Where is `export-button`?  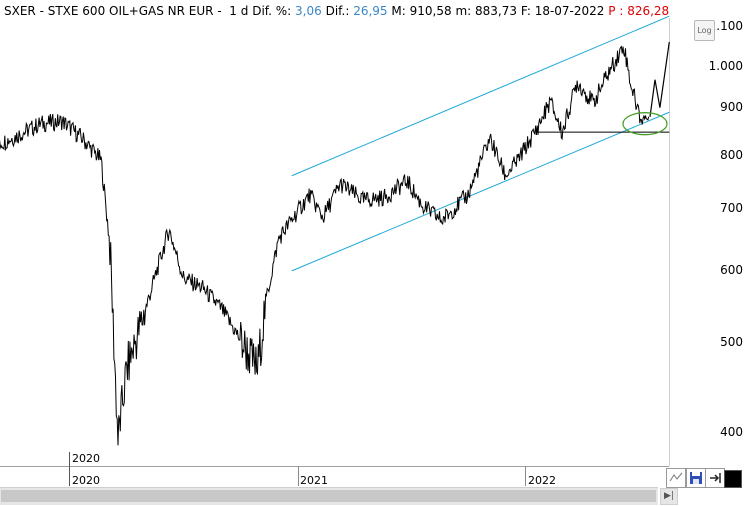 export-button is located at coordinates (715, 478).